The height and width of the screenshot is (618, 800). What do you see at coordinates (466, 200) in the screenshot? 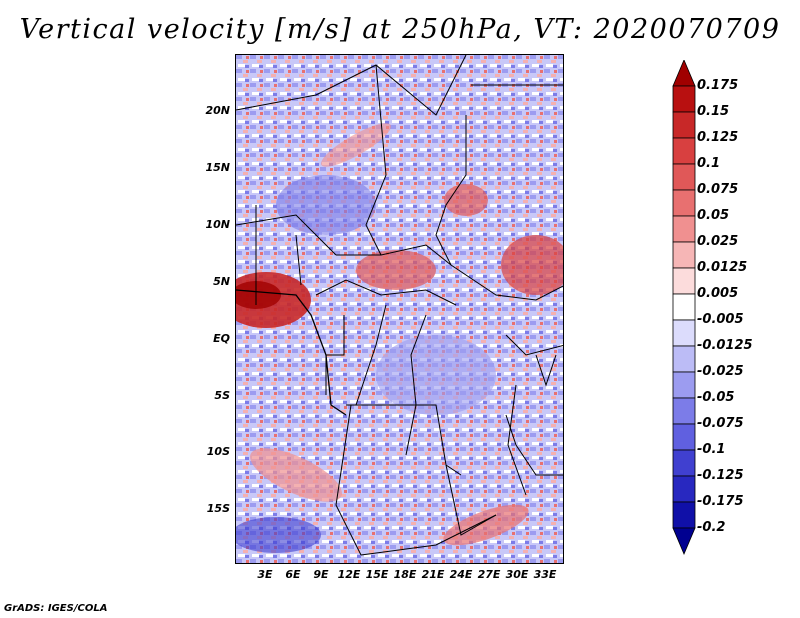
I see `updraft-region-sudan` at bounding box center [466, 200].